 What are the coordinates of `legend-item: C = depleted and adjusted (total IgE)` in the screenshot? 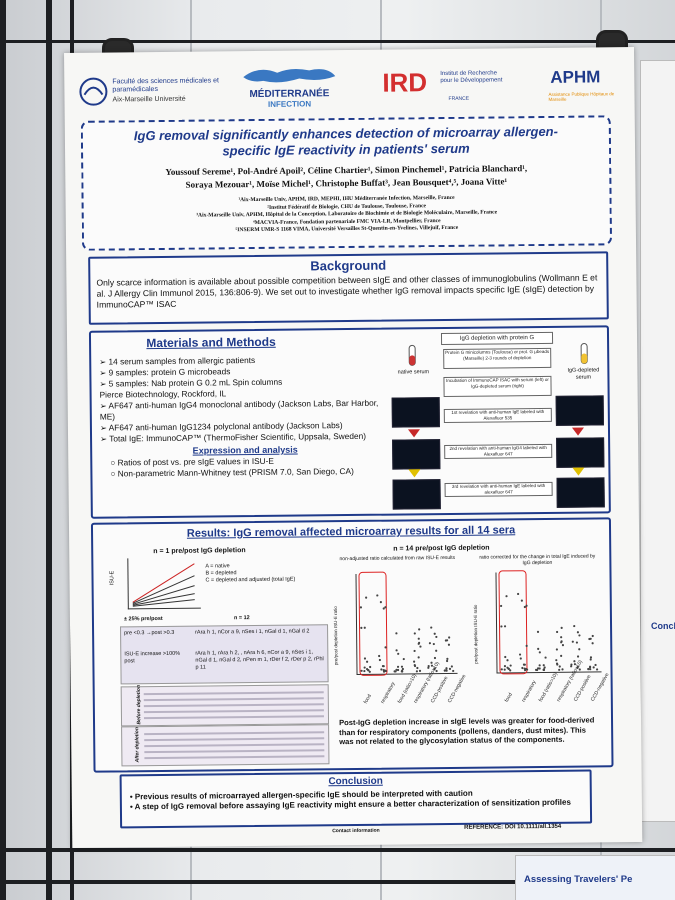 It's located at (250, 580).